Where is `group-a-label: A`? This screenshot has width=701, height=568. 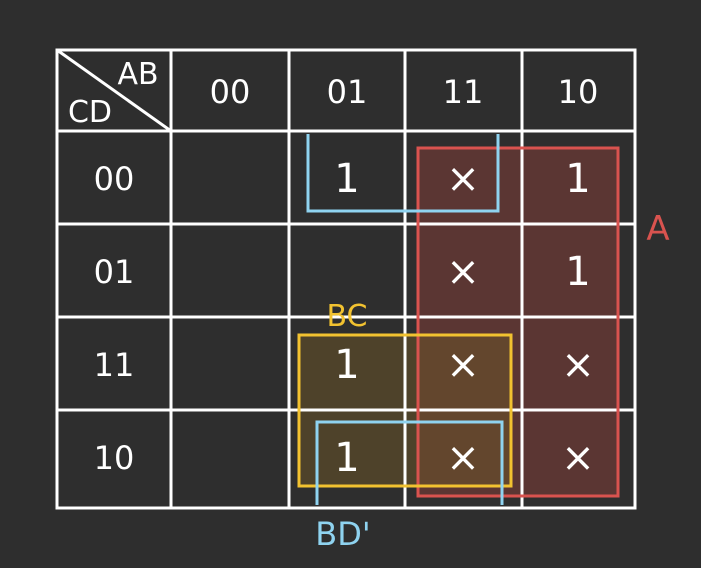
group-a-label: A is located at coordinates (657, 229).